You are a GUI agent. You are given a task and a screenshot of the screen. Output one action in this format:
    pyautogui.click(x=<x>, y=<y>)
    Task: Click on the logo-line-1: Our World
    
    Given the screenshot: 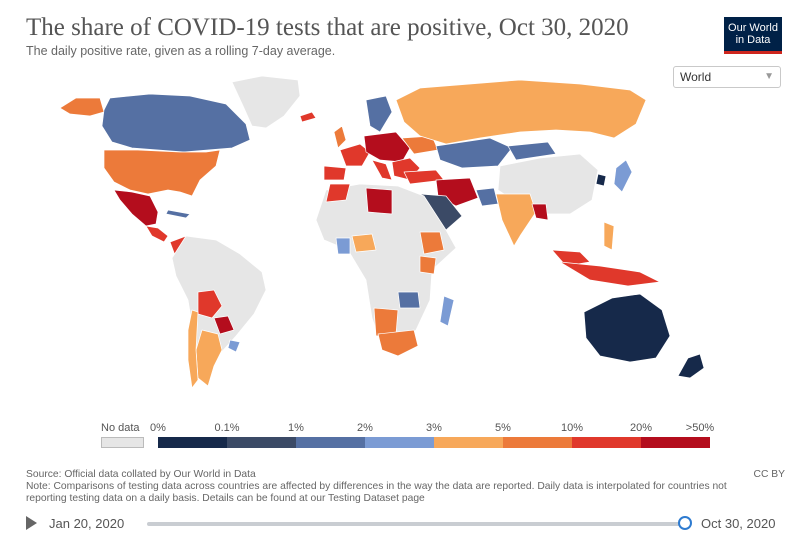 What is the action you would take?
    pyautogui.click(x=753, y=28)
    